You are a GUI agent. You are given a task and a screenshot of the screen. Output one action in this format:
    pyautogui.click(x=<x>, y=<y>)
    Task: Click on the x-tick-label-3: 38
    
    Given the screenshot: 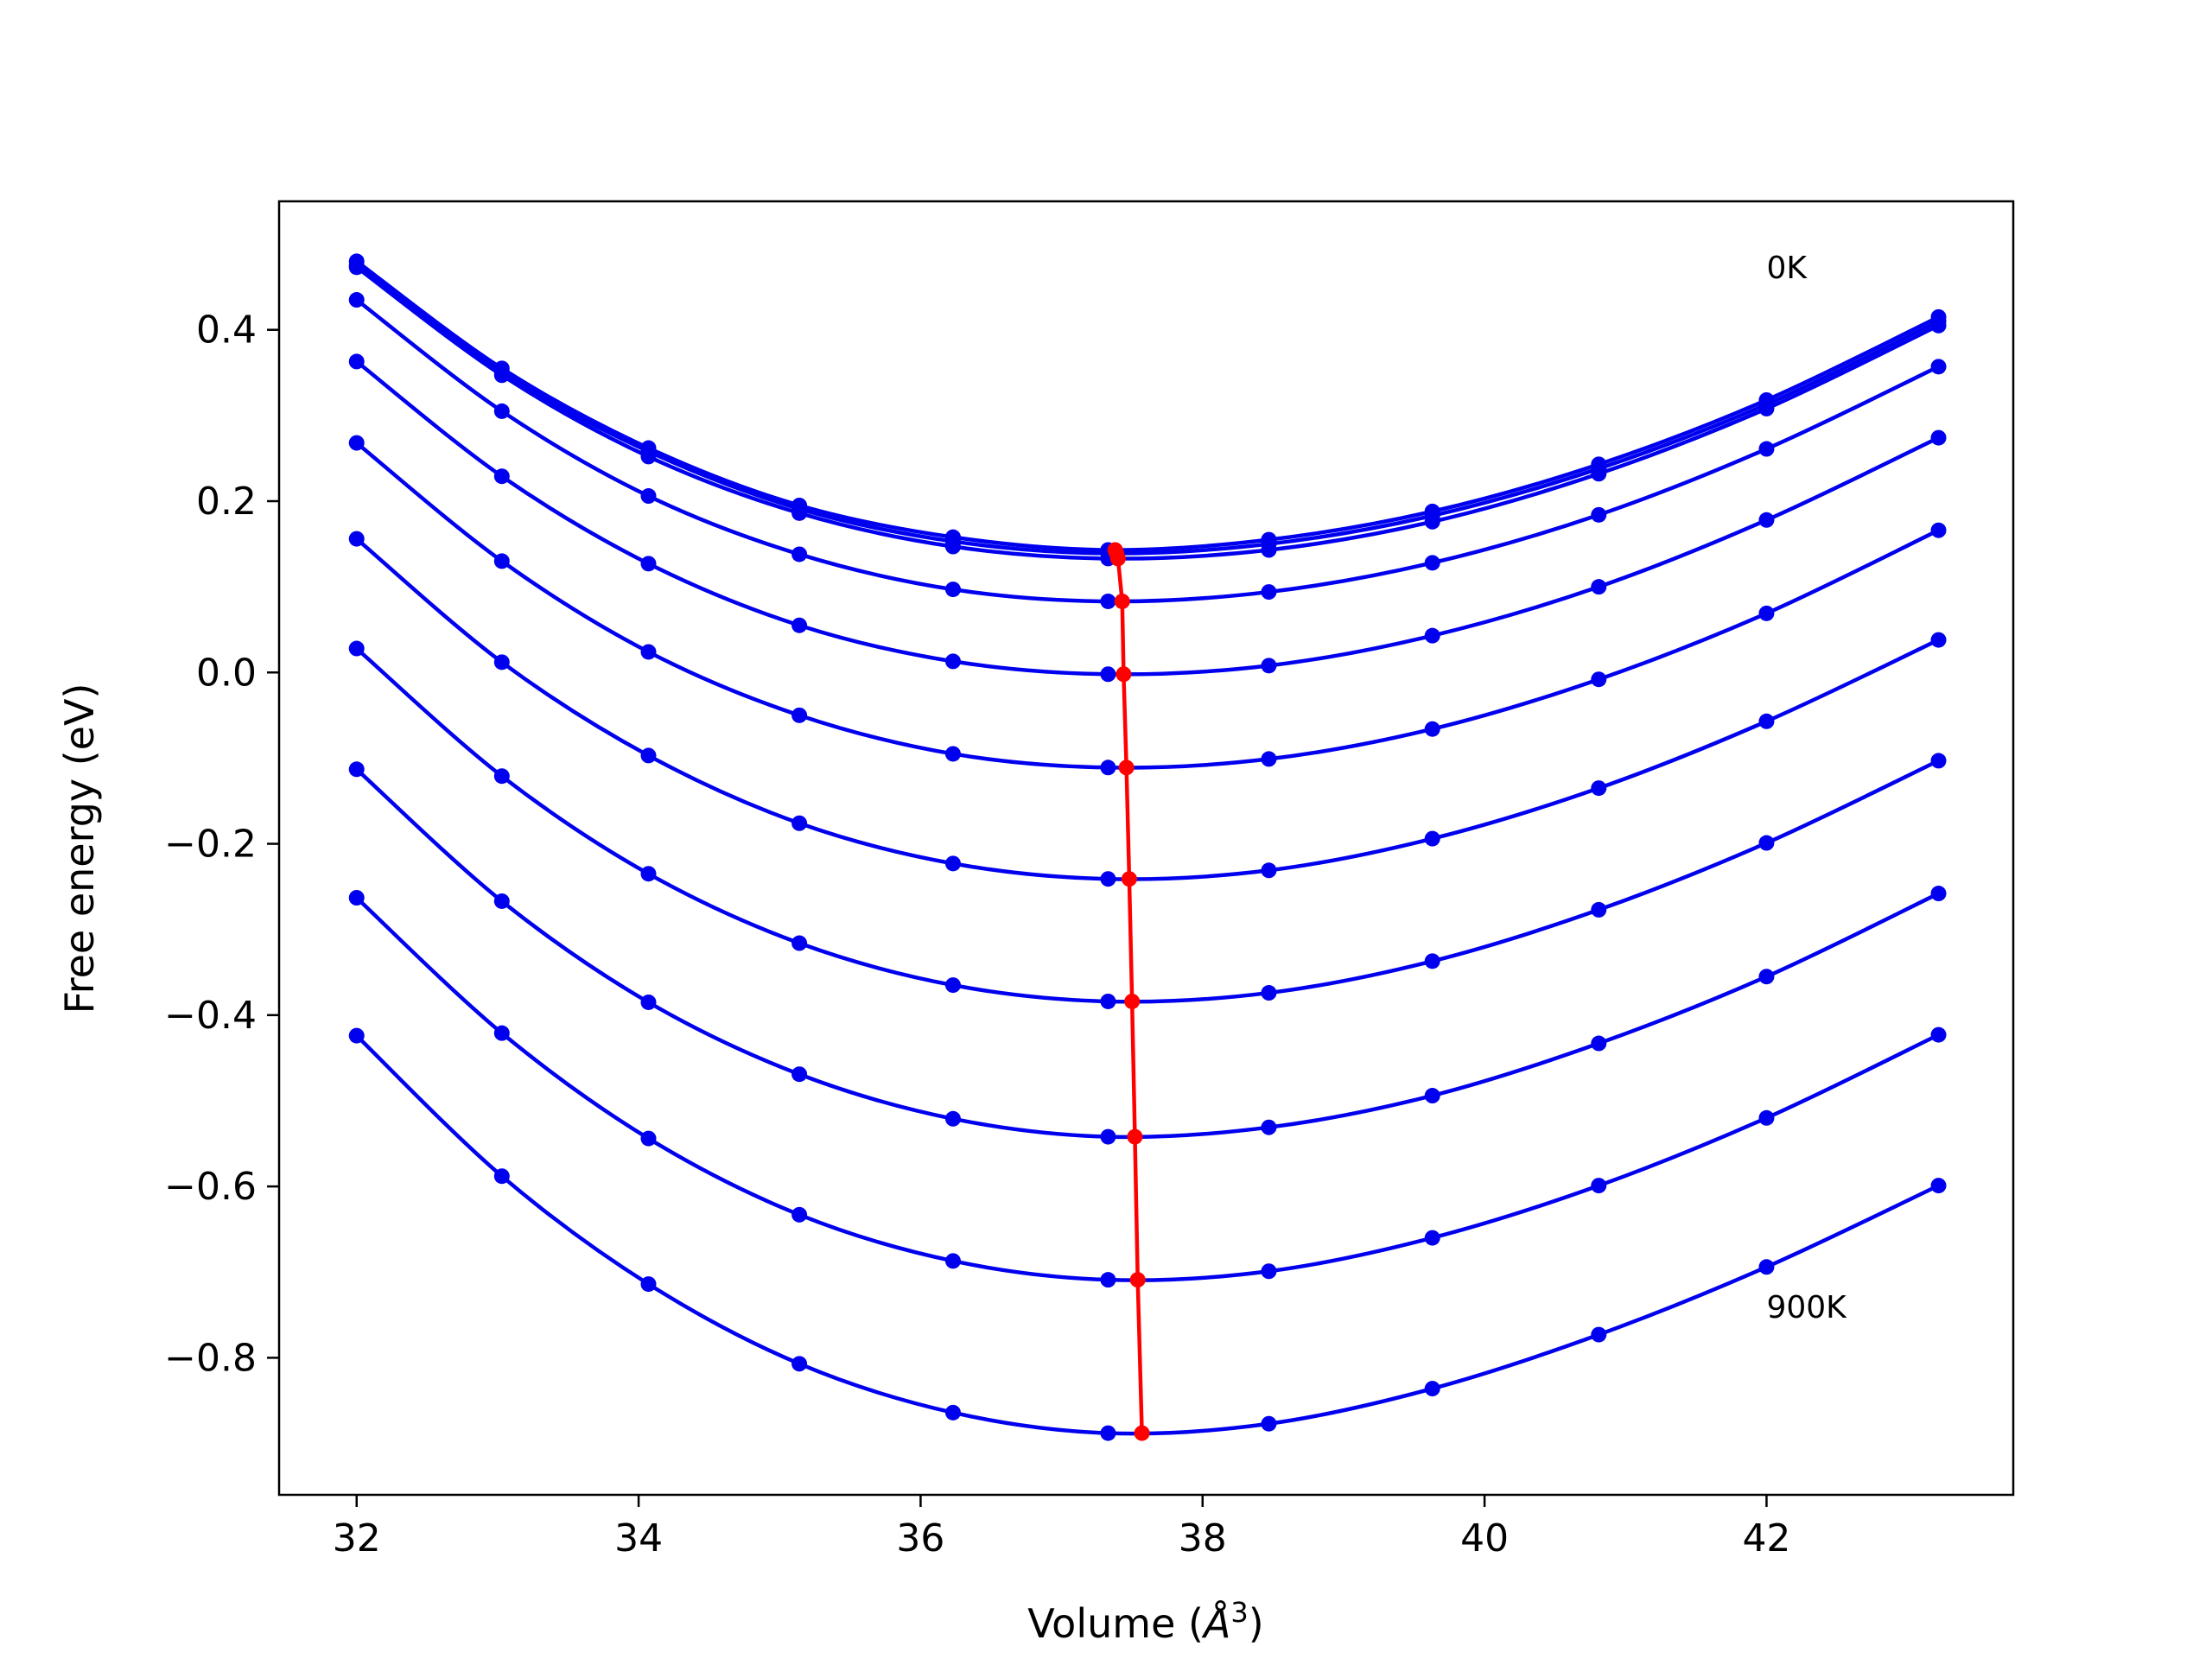 What is the action you would take?
    pyautogui.click(x=1203, y=1538)
    